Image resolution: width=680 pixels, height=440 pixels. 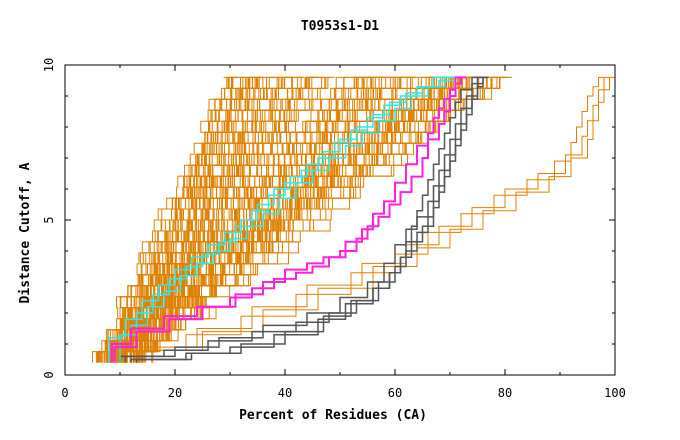 What do you see at coordinates (333, 415) in the screenshot?
I see `x-axis-label: Percent of Residues (CA)` at bounding box center [333, 415].